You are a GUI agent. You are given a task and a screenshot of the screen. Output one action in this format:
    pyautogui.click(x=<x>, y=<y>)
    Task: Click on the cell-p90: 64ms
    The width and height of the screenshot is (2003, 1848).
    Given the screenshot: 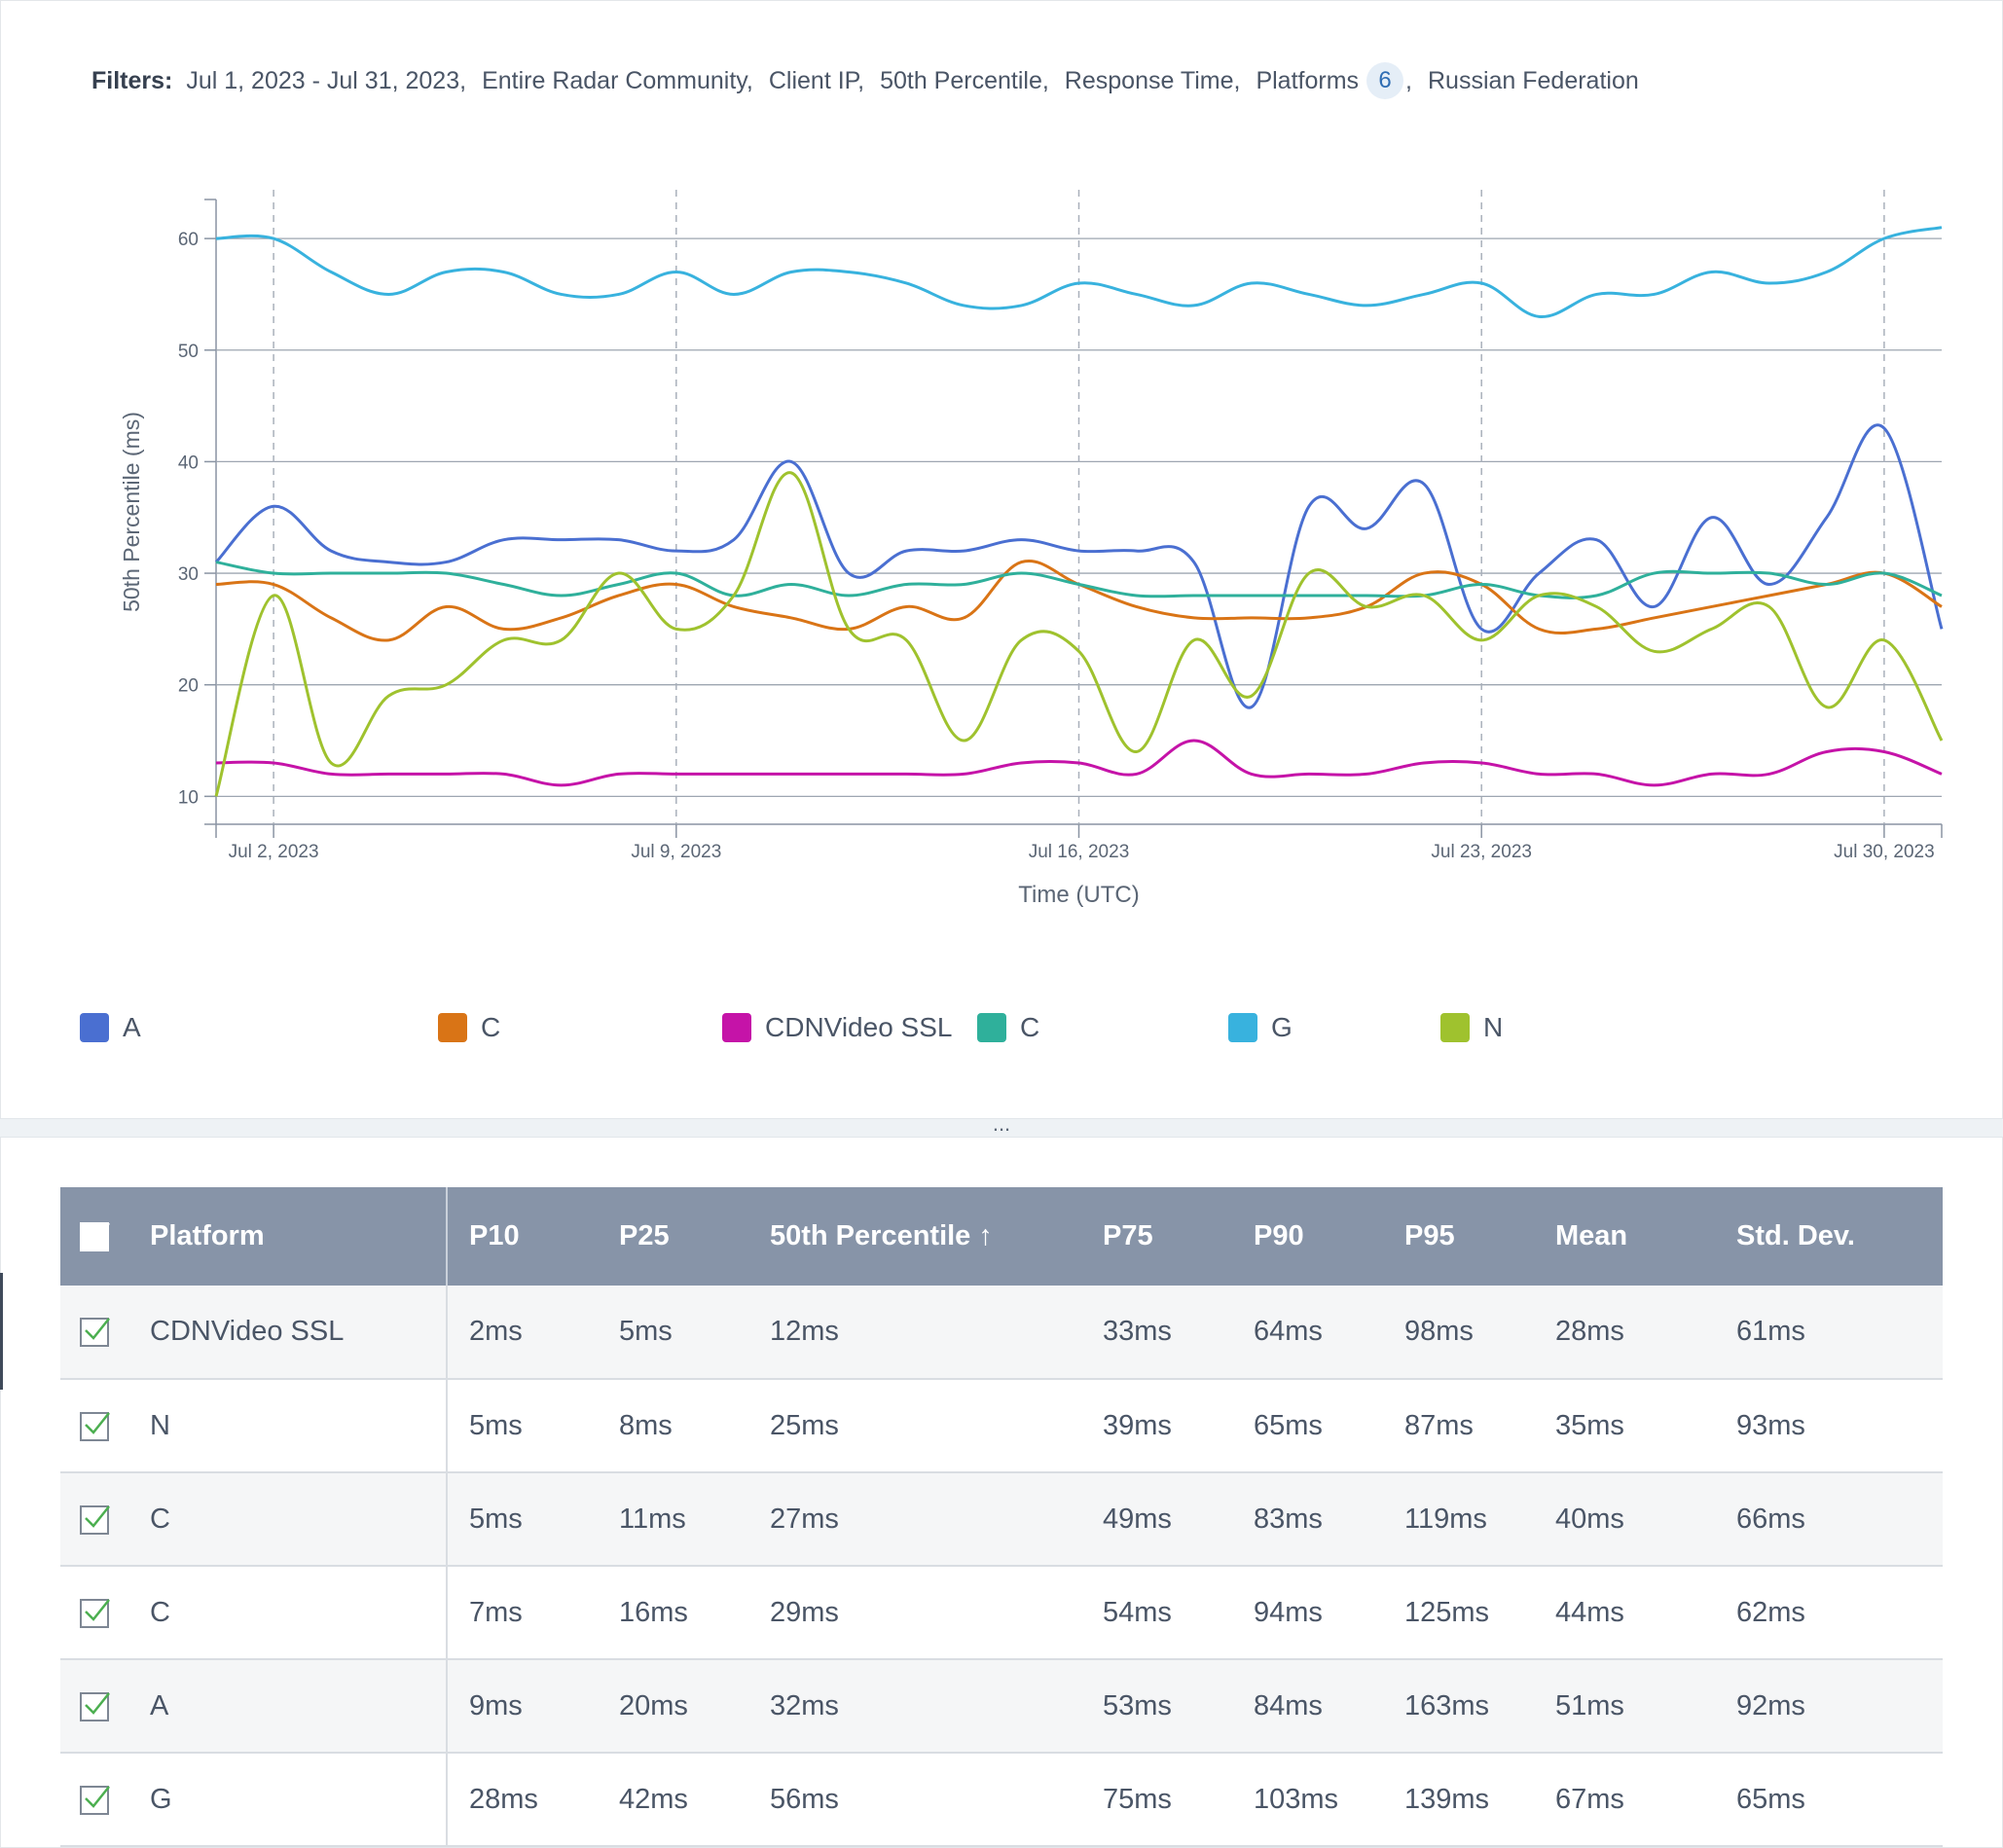 What is the action you would take?
    pyautogui.click(x=1307, y=1333)
    